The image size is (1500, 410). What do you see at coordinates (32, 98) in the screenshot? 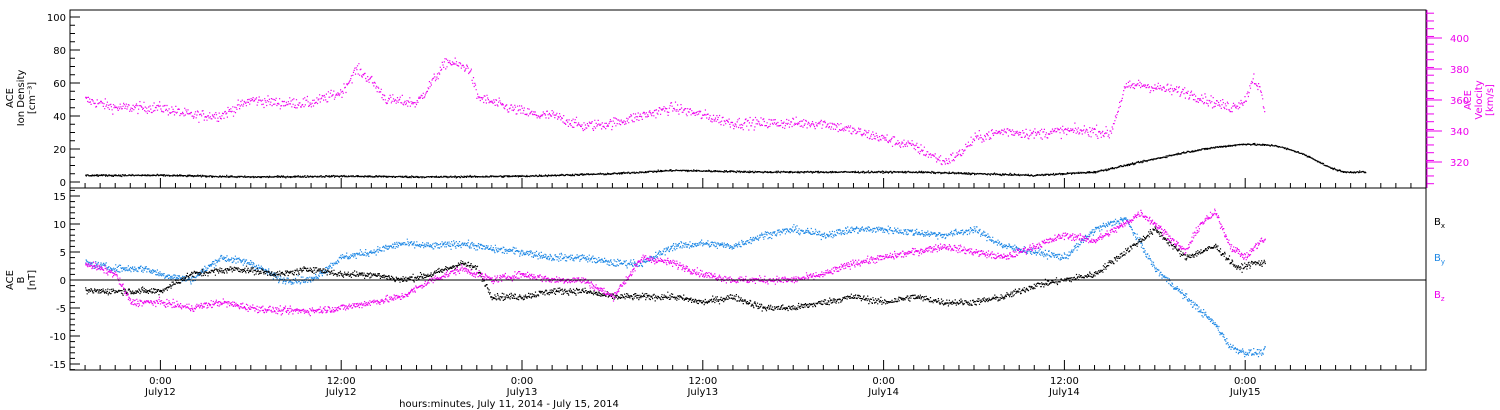
I see `density-axis-title-line: [cm⁻³]` at bounding box center [32, 98].